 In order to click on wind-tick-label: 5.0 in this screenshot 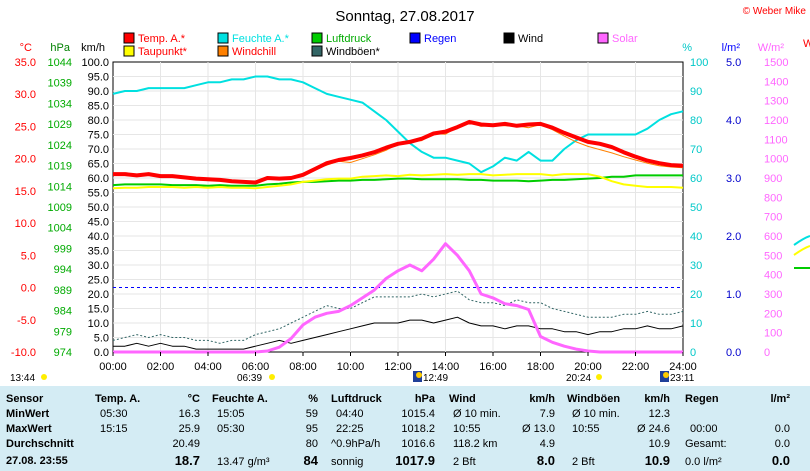, I will do `click(101, 339)`.